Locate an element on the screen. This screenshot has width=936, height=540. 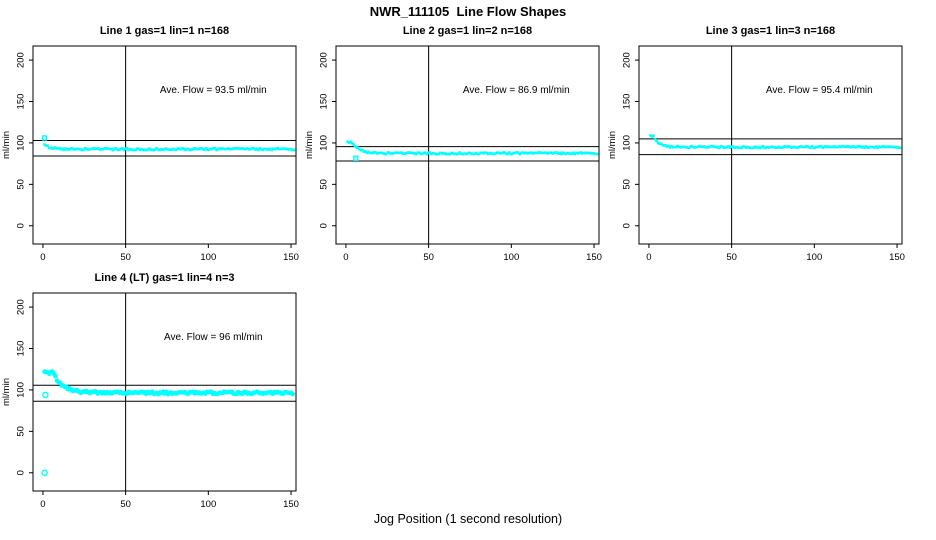
ave-flow-annotation: Ave. Flow = 95.4 ml/min is located at coordinates (819, 90).